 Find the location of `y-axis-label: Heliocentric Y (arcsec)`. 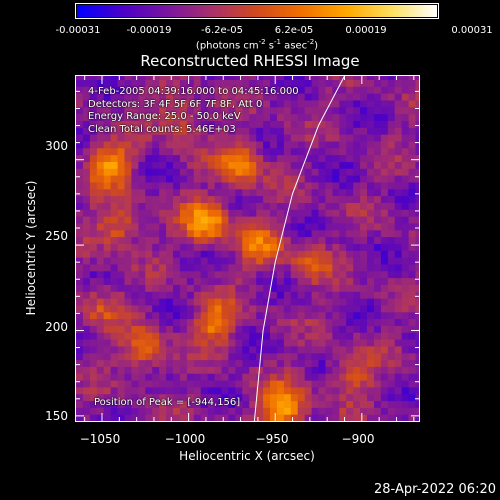

y-axis-label: Heliocentric Y (arcsec) is located at coordinates (31, 248).